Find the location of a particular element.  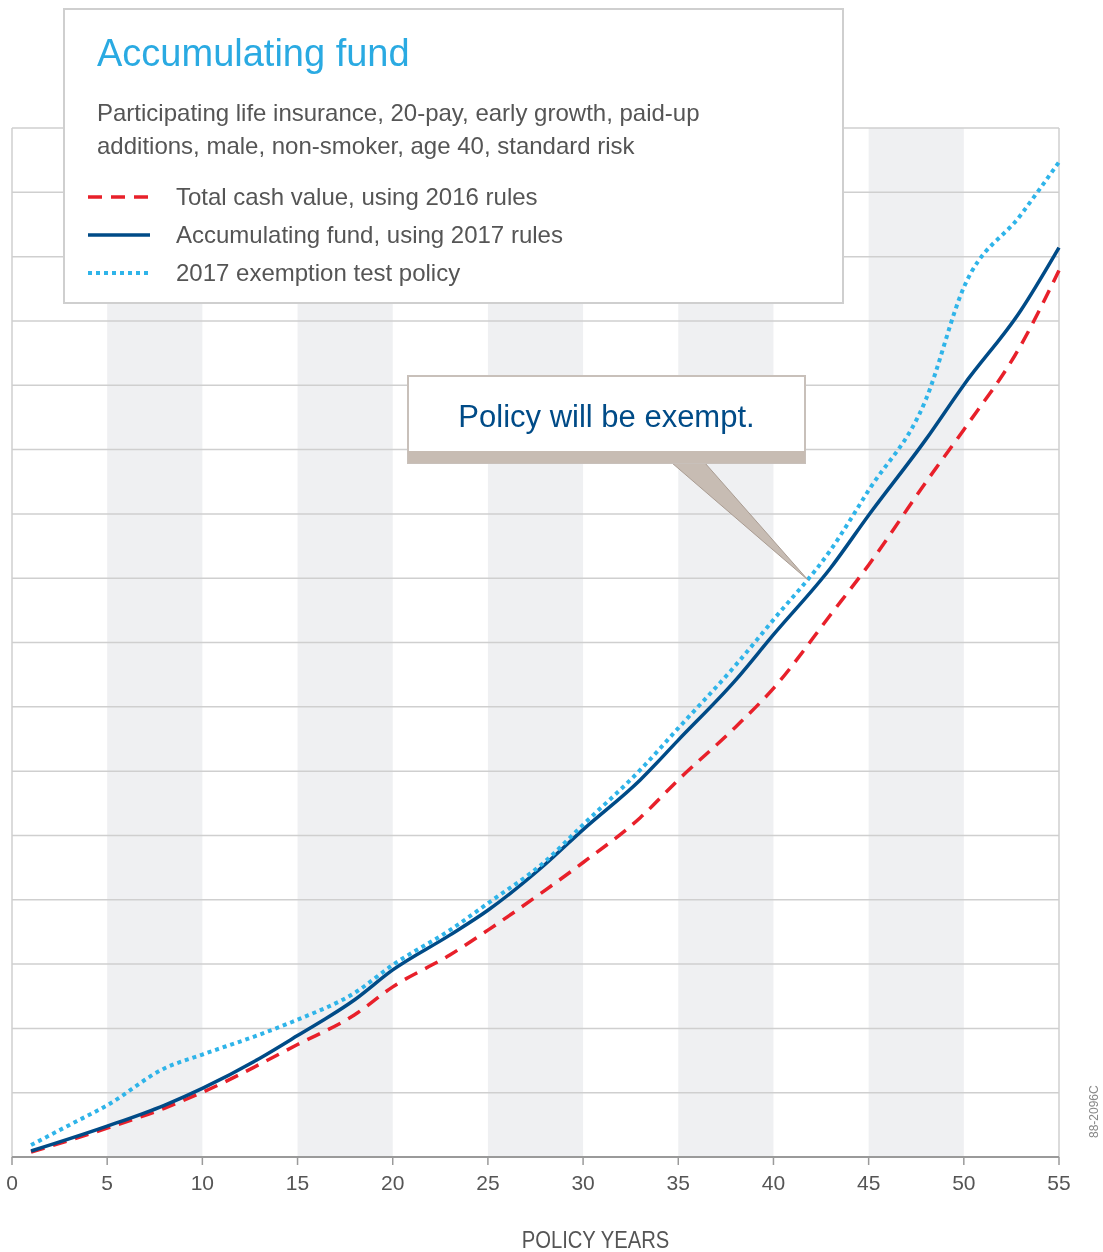

chart-subtitle: Participating life insurance, 20-pay, early growth, paid-up additions, male, non-smoker, age 40, standard risk is located at coordinates (398, 129).